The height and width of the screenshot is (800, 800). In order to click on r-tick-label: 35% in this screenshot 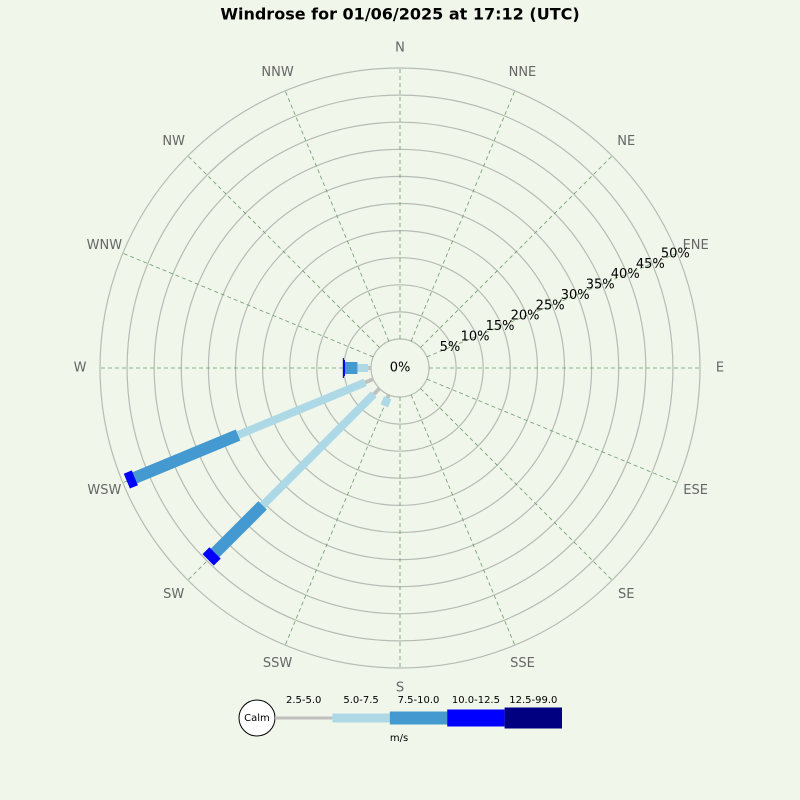, I will do `click(600, 285)`.